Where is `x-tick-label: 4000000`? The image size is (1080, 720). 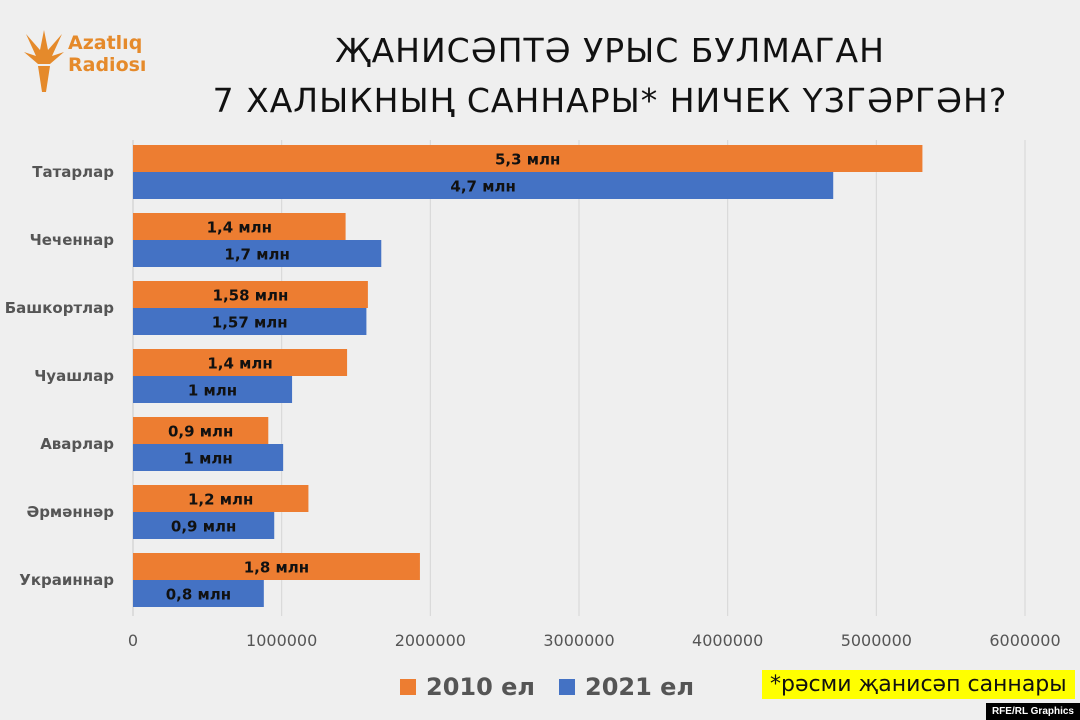 x-tick-label: 4000000 is located at coordinates (727, 640).